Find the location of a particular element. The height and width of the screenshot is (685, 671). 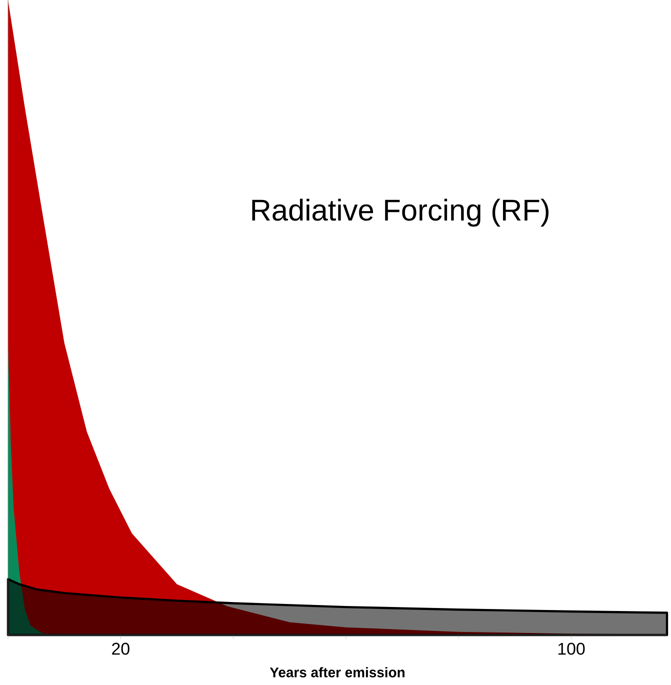

x-axis-title: Years after emission is located at coordinates (337, 672).